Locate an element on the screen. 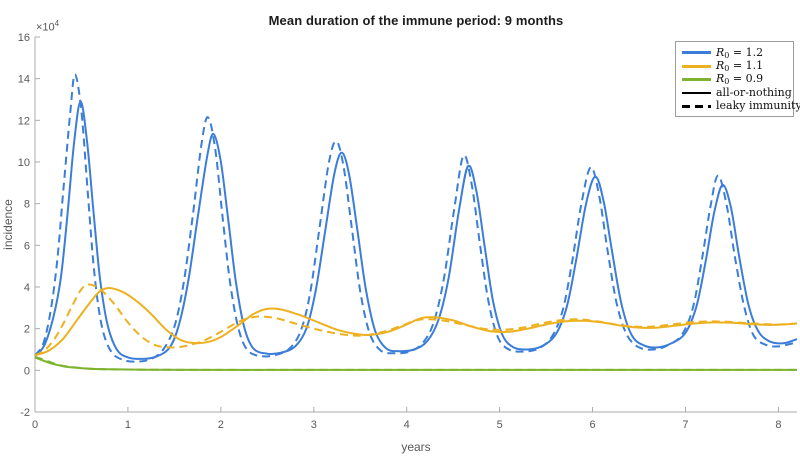 This screenshot has height=467, width=800. legend-label: leaky immunity is located at coordinates (758, 106).